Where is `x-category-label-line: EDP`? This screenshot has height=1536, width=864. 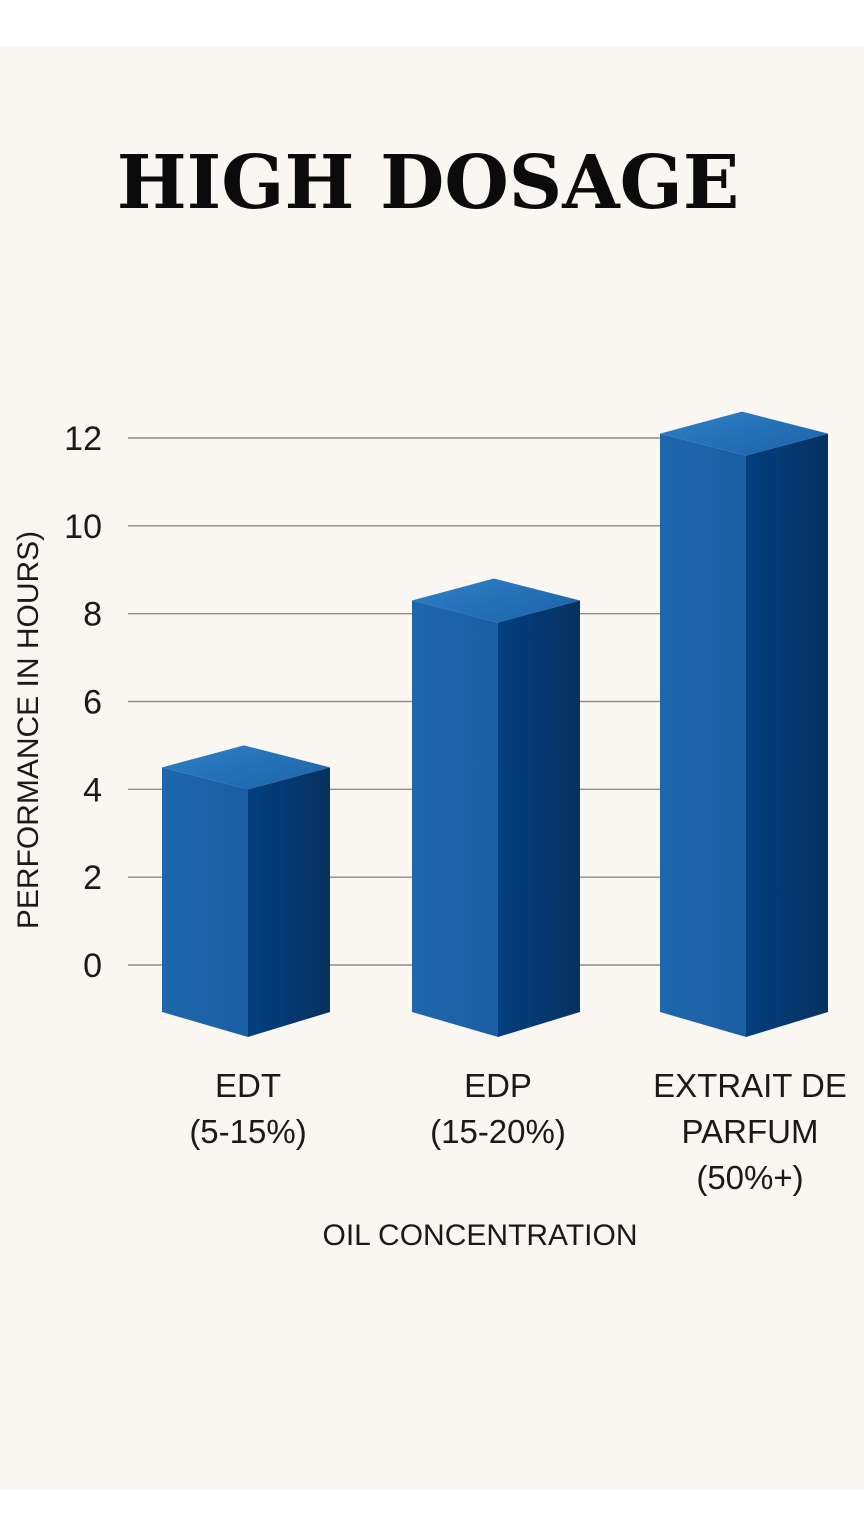
x-category-label-line: EDP is located at coordinates (498, 1085).